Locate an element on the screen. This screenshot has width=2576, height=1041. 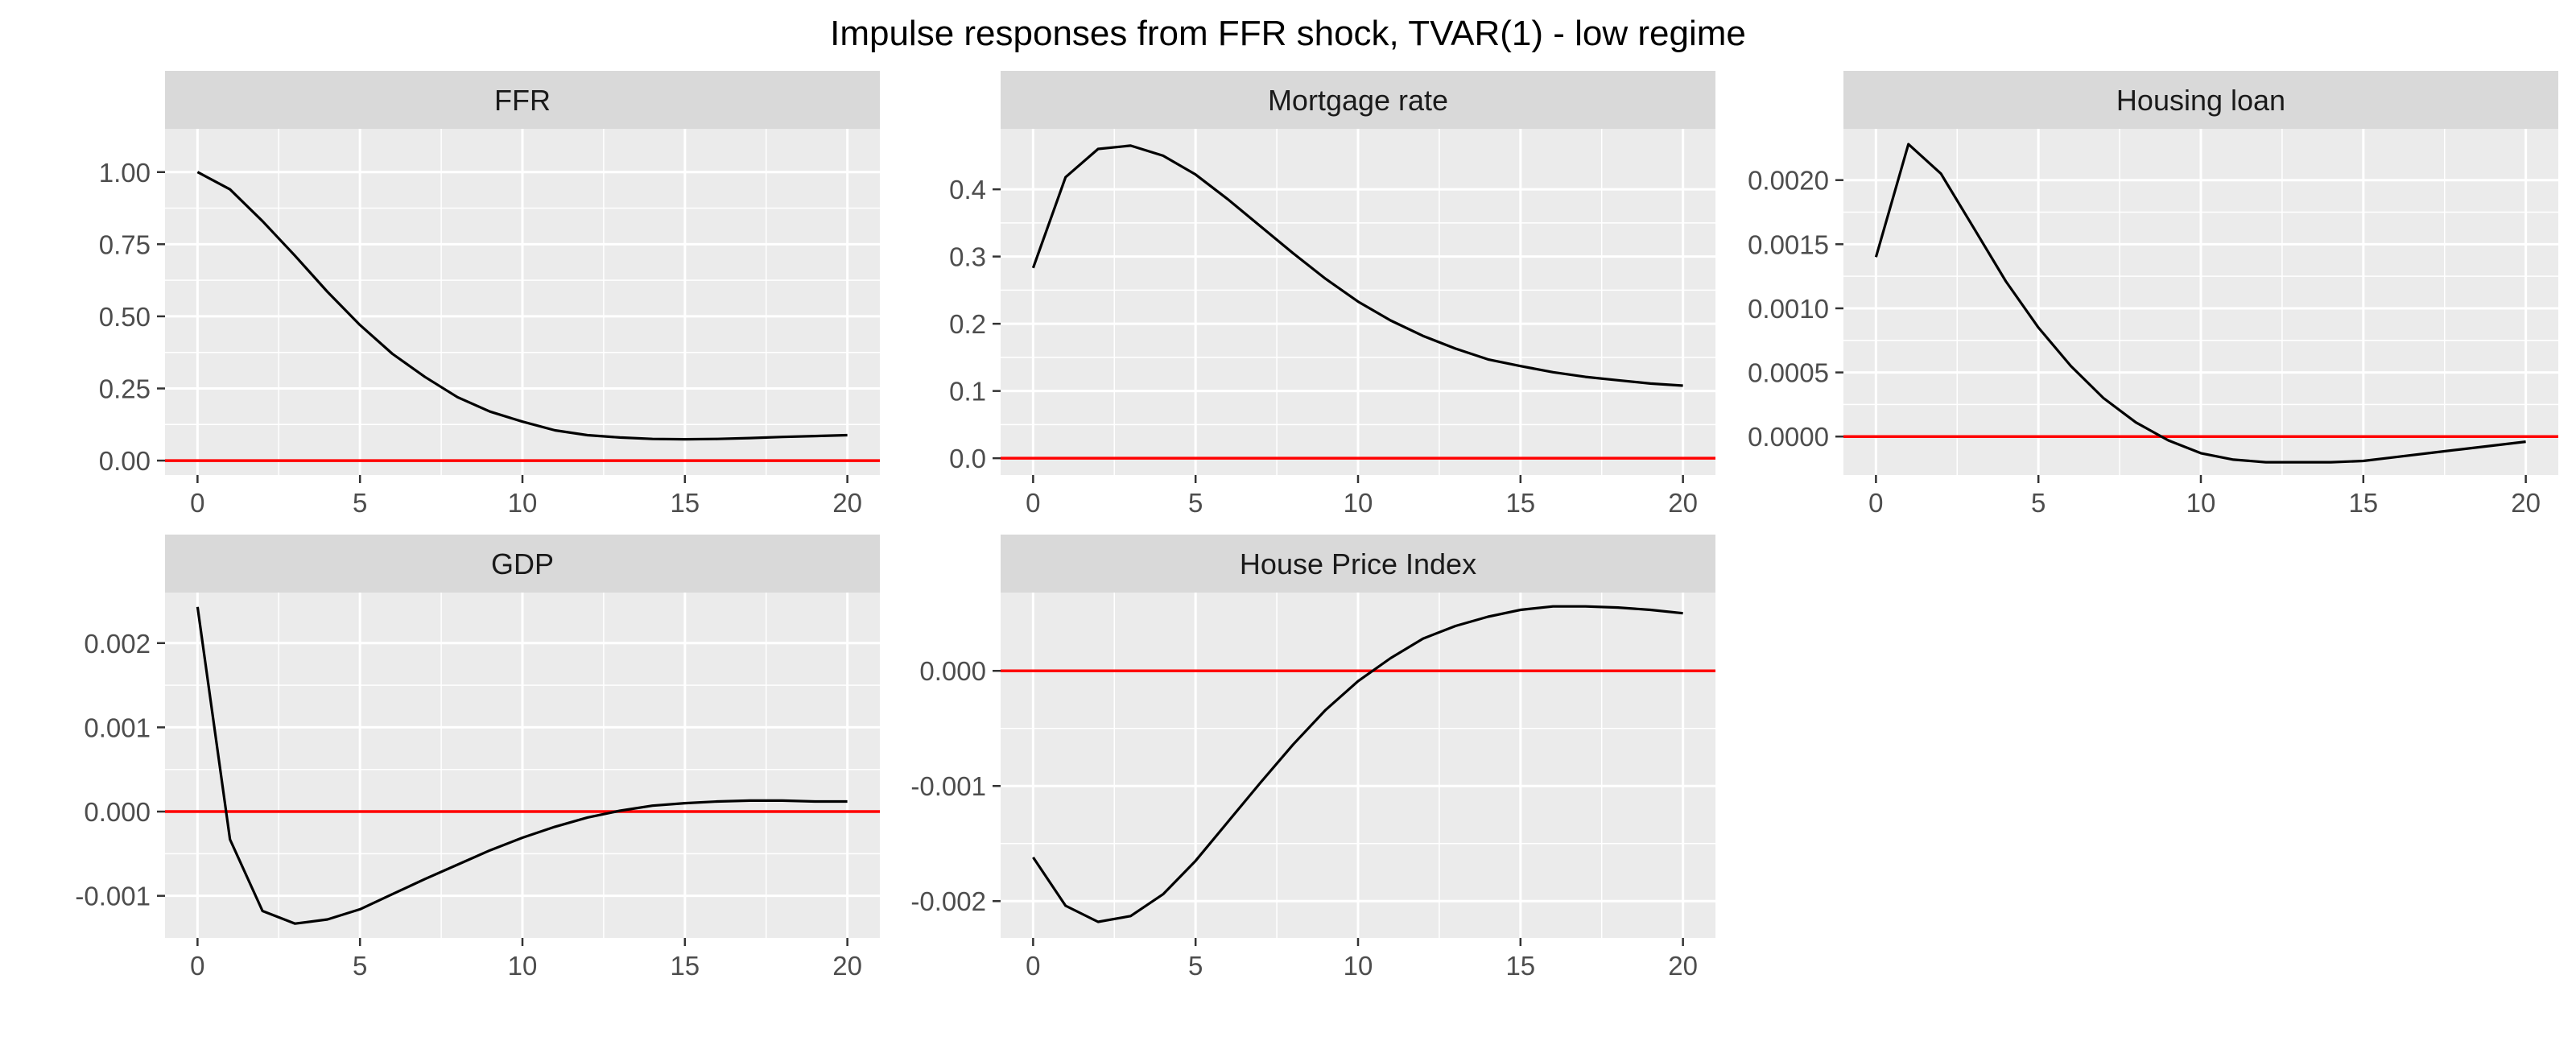
facet-strip-label: GDP is located at coordinates (522, 563).